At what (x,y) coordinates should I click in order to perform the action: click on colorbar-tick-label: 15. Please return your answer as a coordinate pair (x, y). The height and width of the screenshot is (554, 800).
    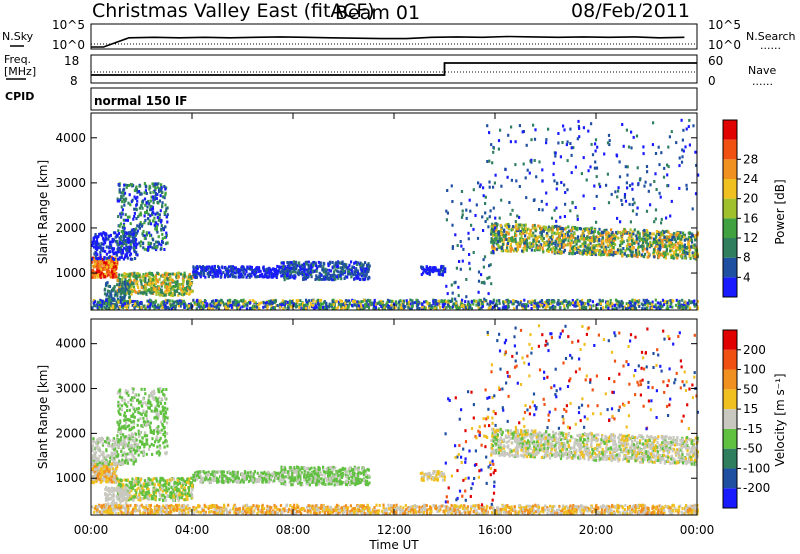
    Looking at the image, I should click on (750, 409).